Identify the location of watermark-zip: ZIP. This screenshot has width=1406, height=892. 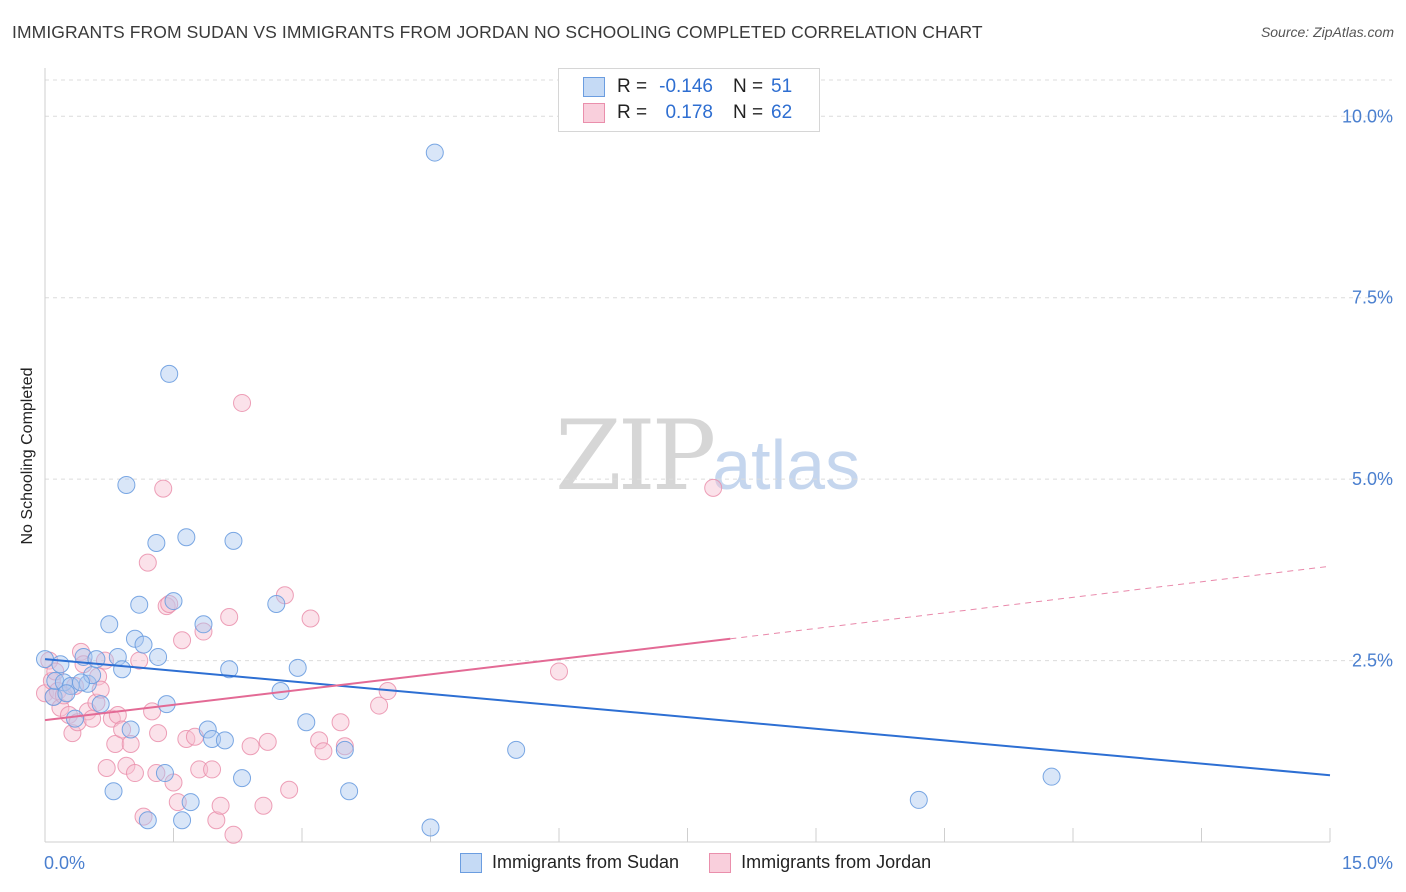
(635, 456).